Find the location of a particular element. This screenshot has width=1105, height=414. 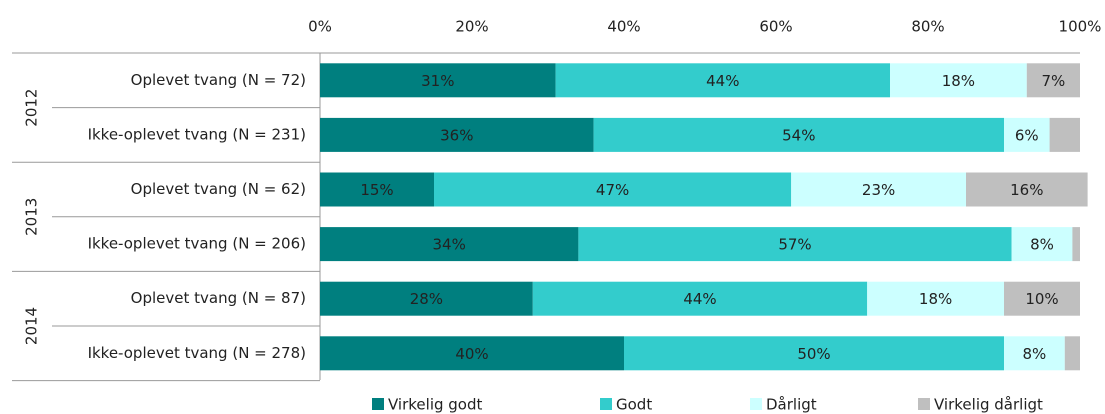

x-tick-label: 40% is located at coordinates (623, 27).